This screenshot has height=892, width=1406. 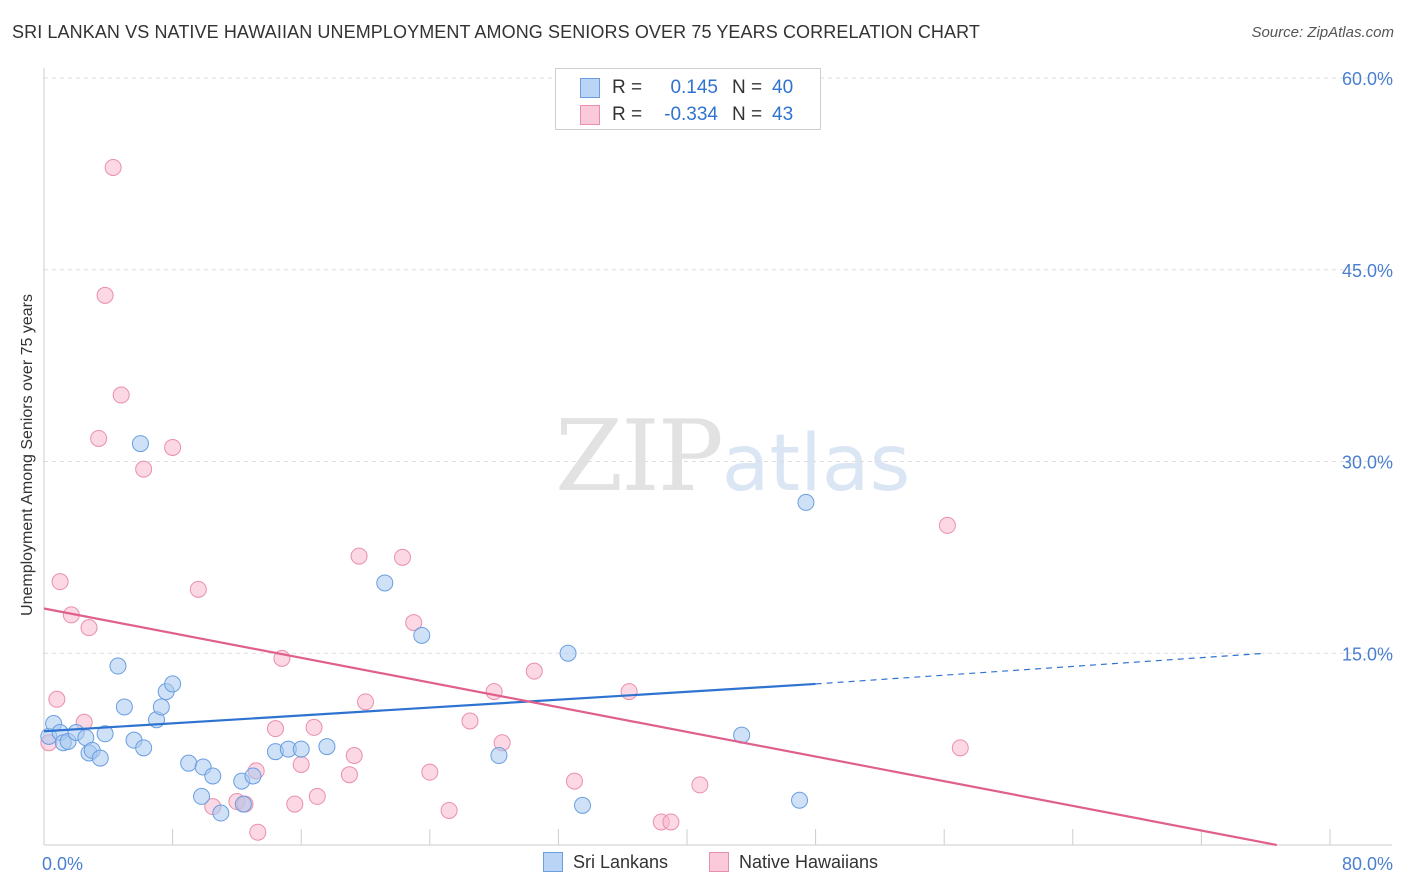 What do you see at coordinates (694, 87) in the screenshot?
I see `legend-r-value: 0.145` at bounding box center [694, 87].